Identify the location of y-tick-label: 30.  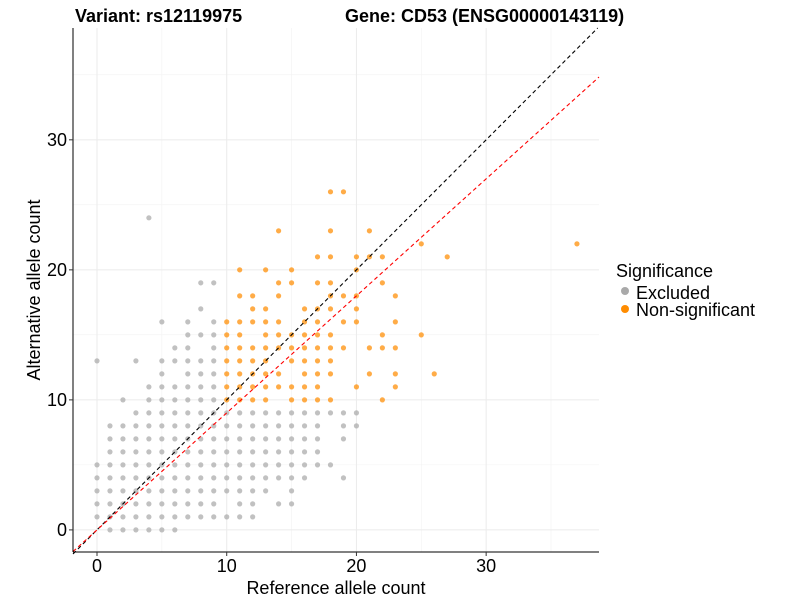
(57, 140).